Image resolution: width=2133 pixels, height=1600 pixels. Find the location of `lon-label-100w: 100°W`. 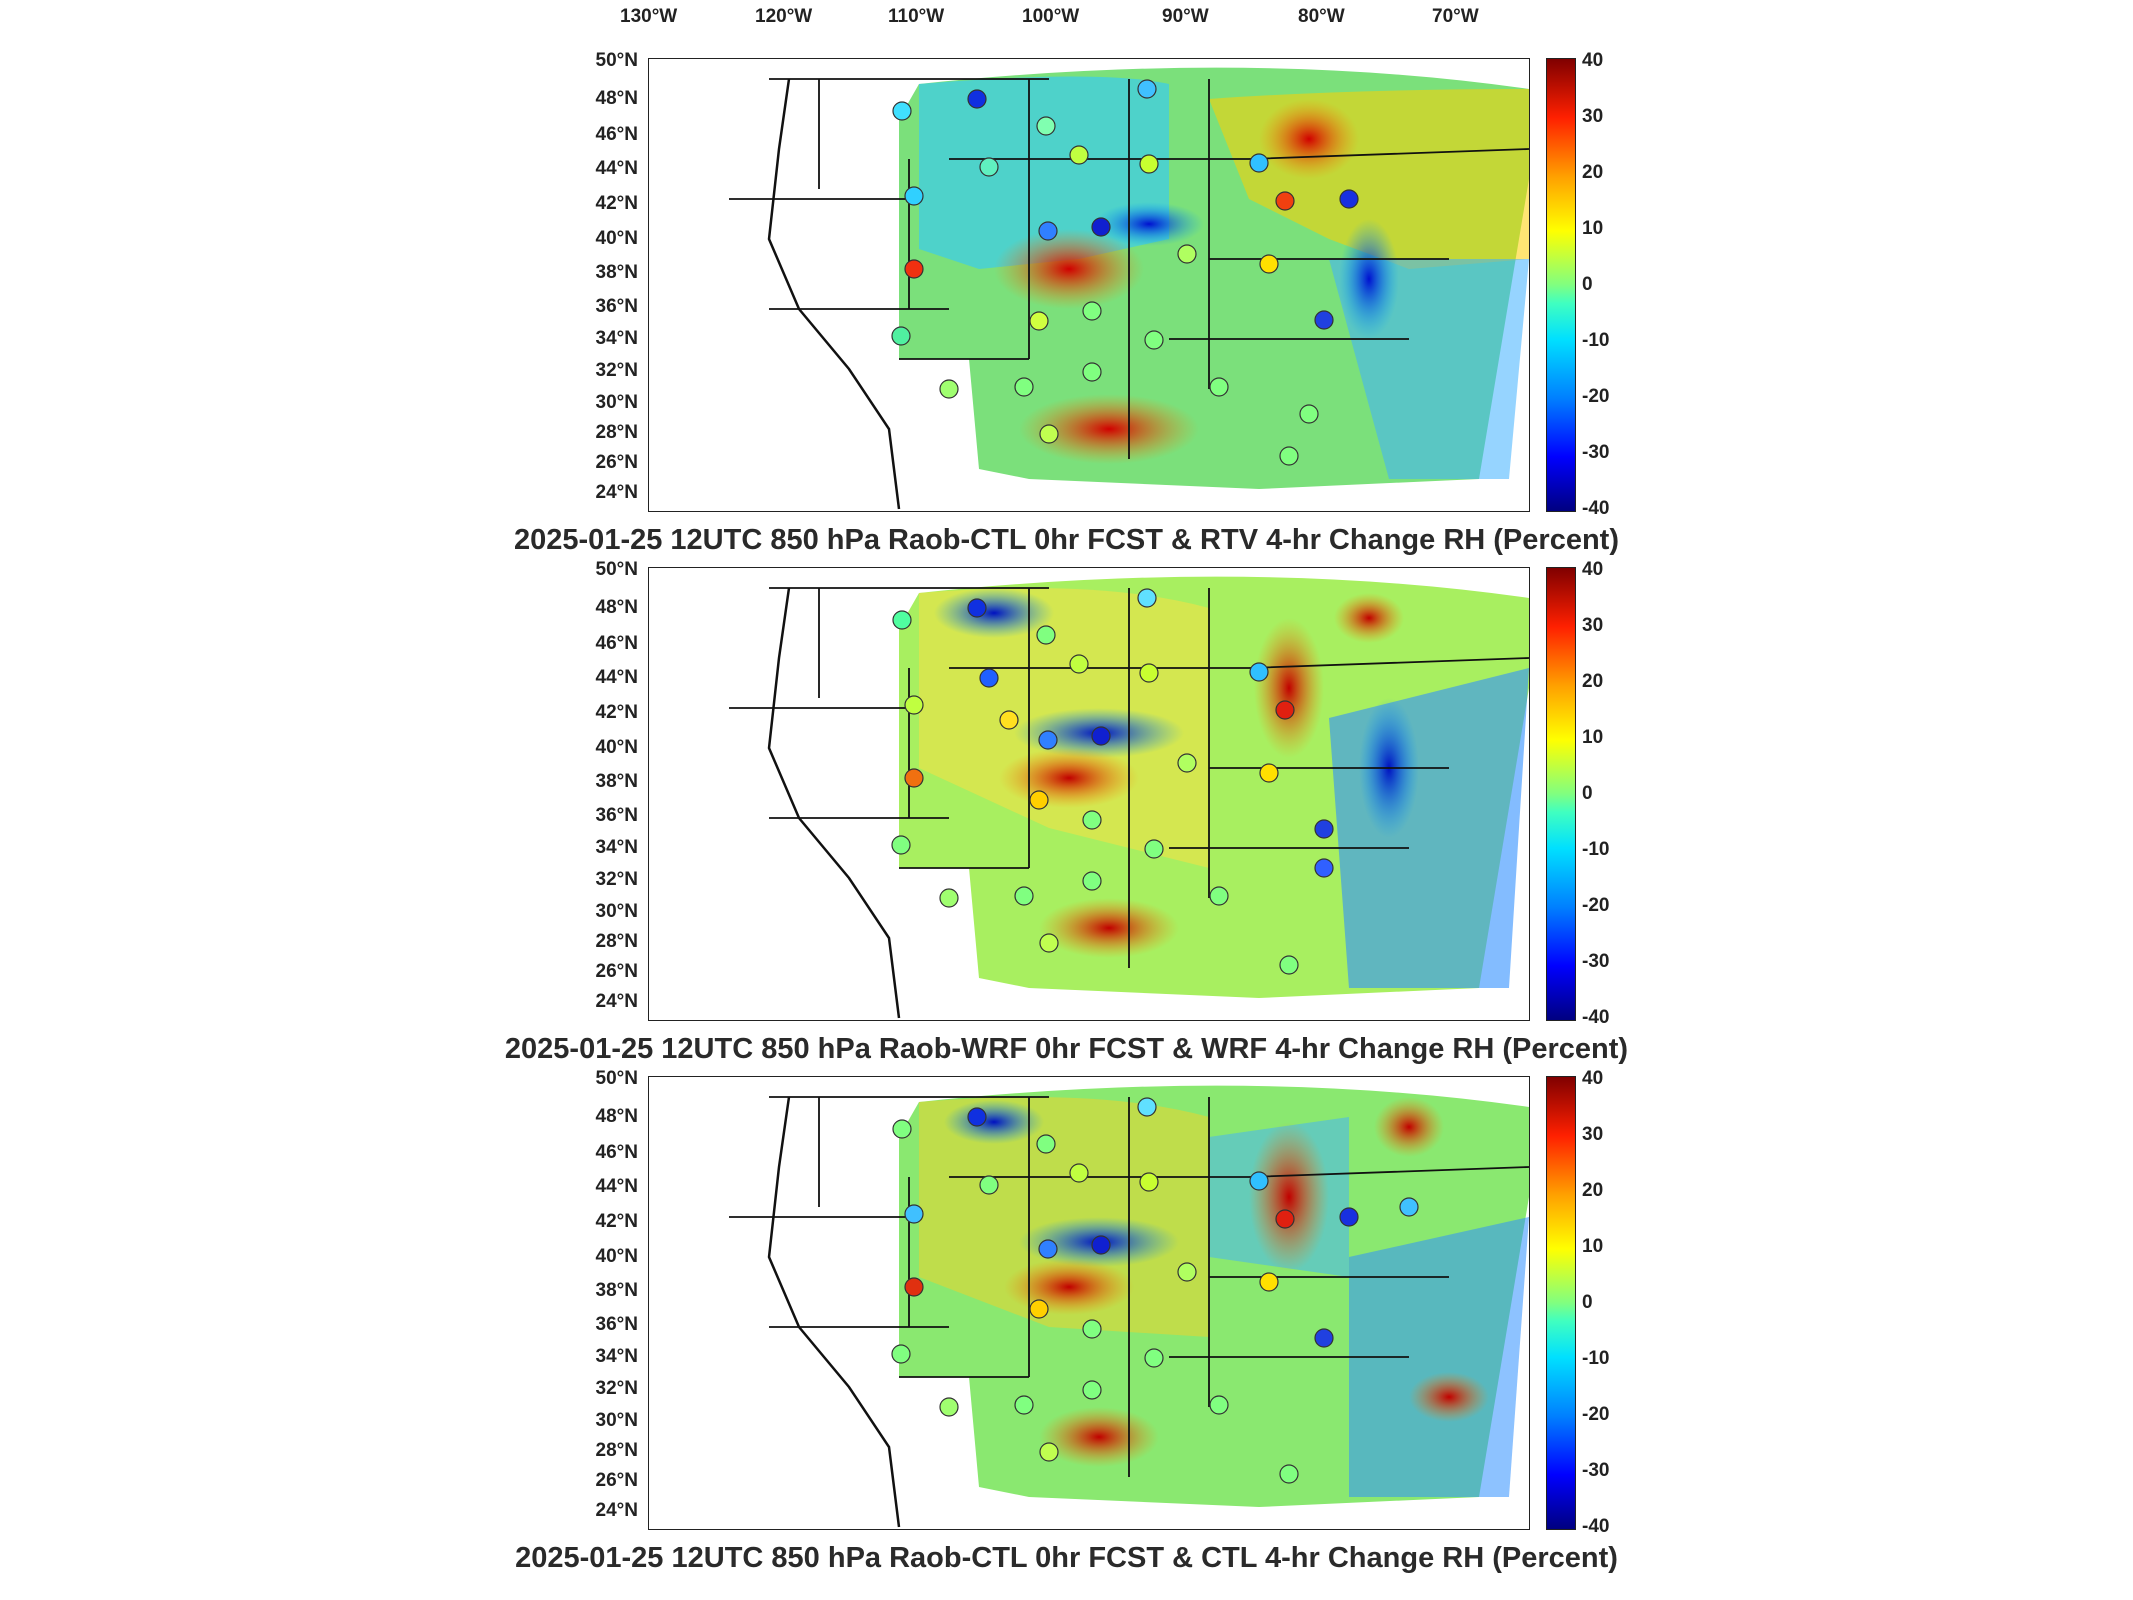

lon-label-100w: 100°W is located at coordinates (1051, 16).